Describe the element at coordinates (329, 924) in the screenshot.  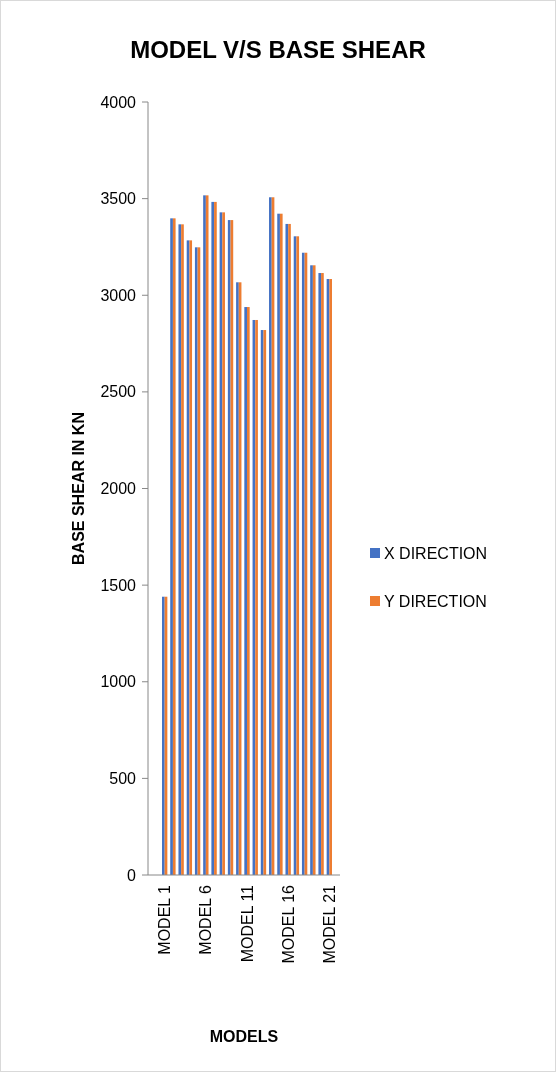
I see `x-tick-label: MODEL 21` at that location.